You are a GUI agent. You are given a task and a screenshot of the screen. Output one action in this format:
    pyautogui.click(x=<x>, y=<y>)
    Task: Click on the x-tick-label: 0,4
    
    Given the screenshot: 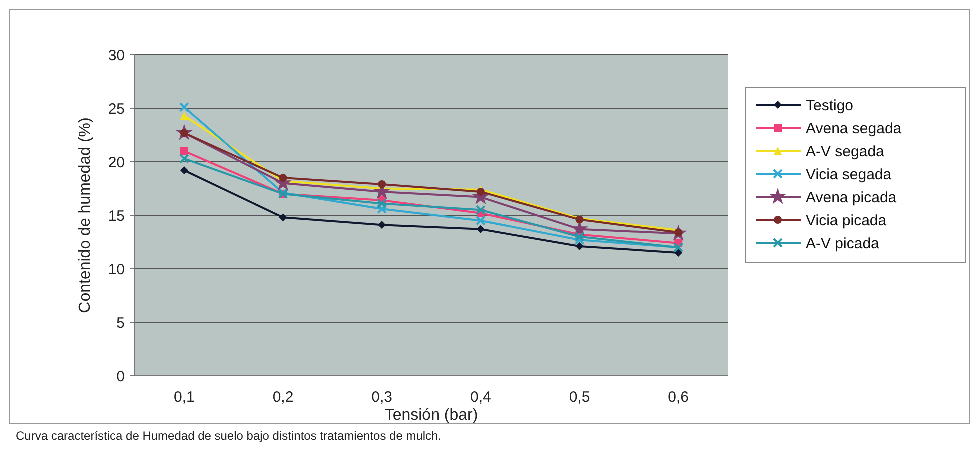 What is the action you would take?
    pyautogui.click(x=481, y=397)
    